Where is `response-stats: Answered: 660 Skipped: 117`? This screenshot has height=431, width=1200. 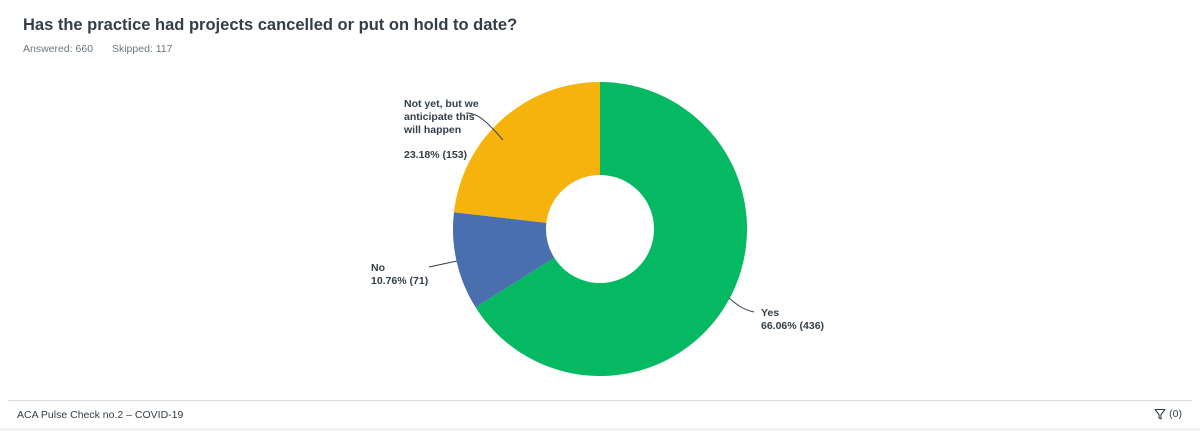 response-stats: Answered: 660 Skipped: 117 is located at coordinates (106, 49).